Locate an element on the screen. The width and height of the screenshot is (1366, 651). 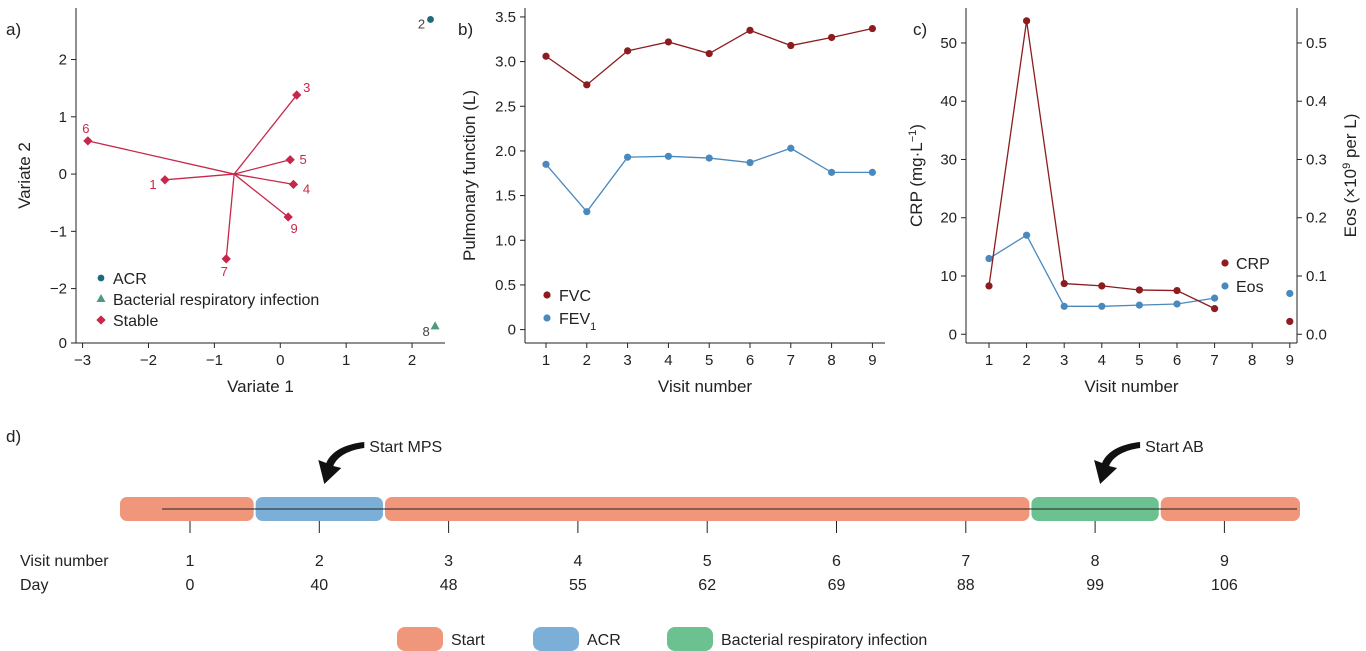
legend-swatch-acr is located at coordinates (556, 639).